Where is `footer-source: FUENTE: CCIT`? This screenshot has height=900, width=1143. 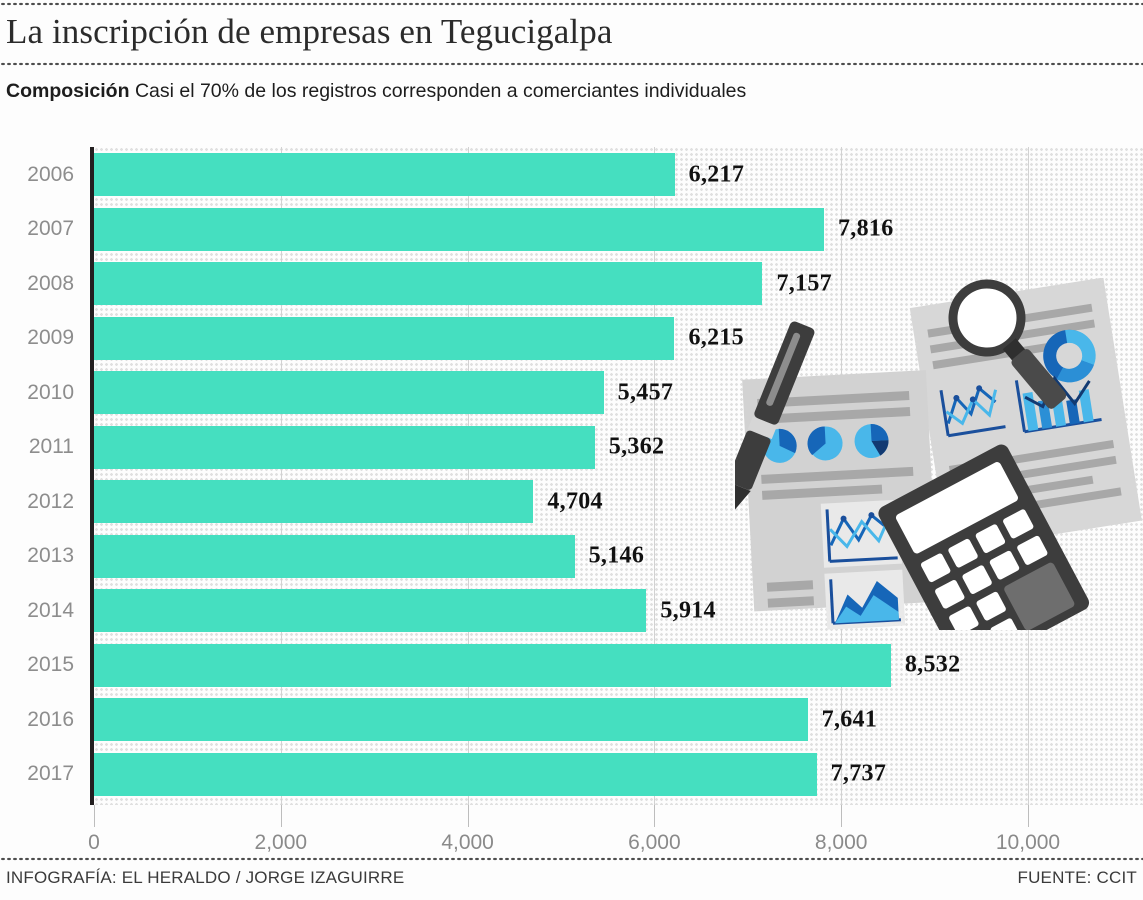 footer-source: FUENTE: CCIT is located at coordinates (1077, 877).